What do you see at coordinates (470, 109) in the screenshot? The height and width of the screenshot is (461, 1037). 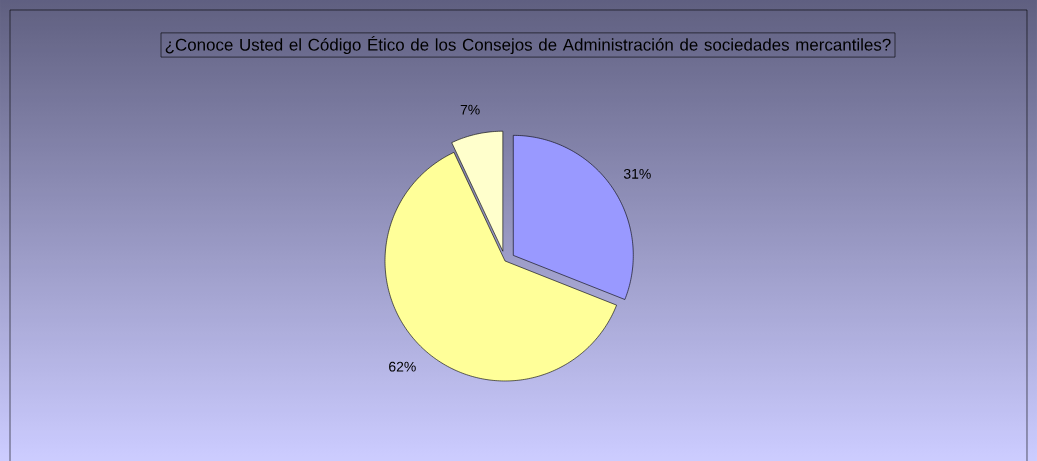 I see `data-label: 7%` at bounding box center [470, 109].